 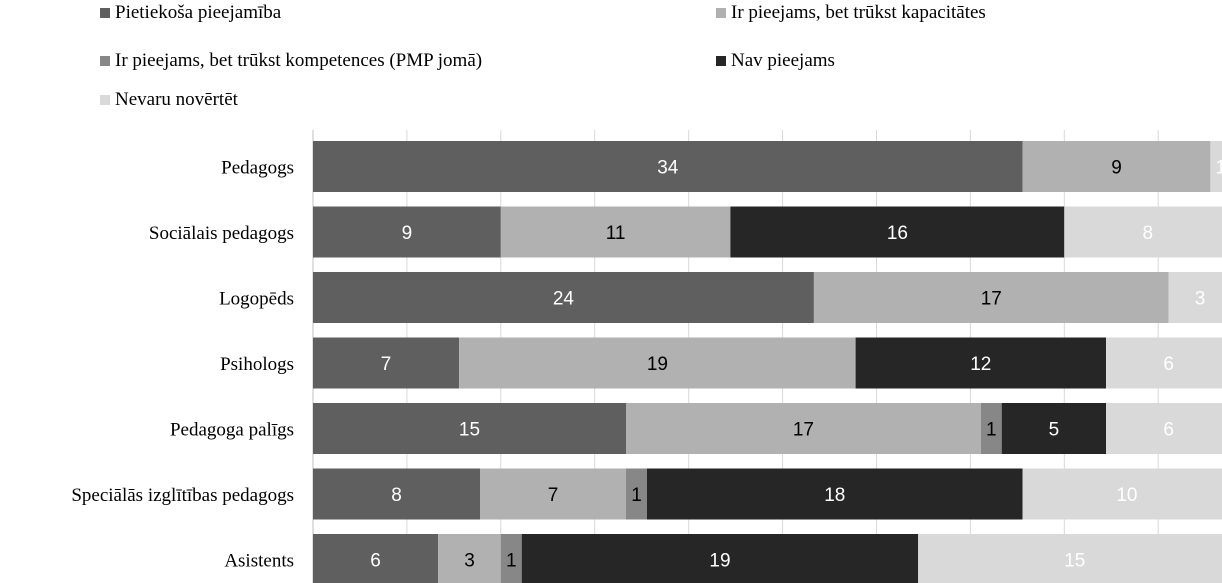 What do you see at coordinates (259, 561) in the screenshot?
I see `category-label: Asistents` at bounding box center [259, 561].